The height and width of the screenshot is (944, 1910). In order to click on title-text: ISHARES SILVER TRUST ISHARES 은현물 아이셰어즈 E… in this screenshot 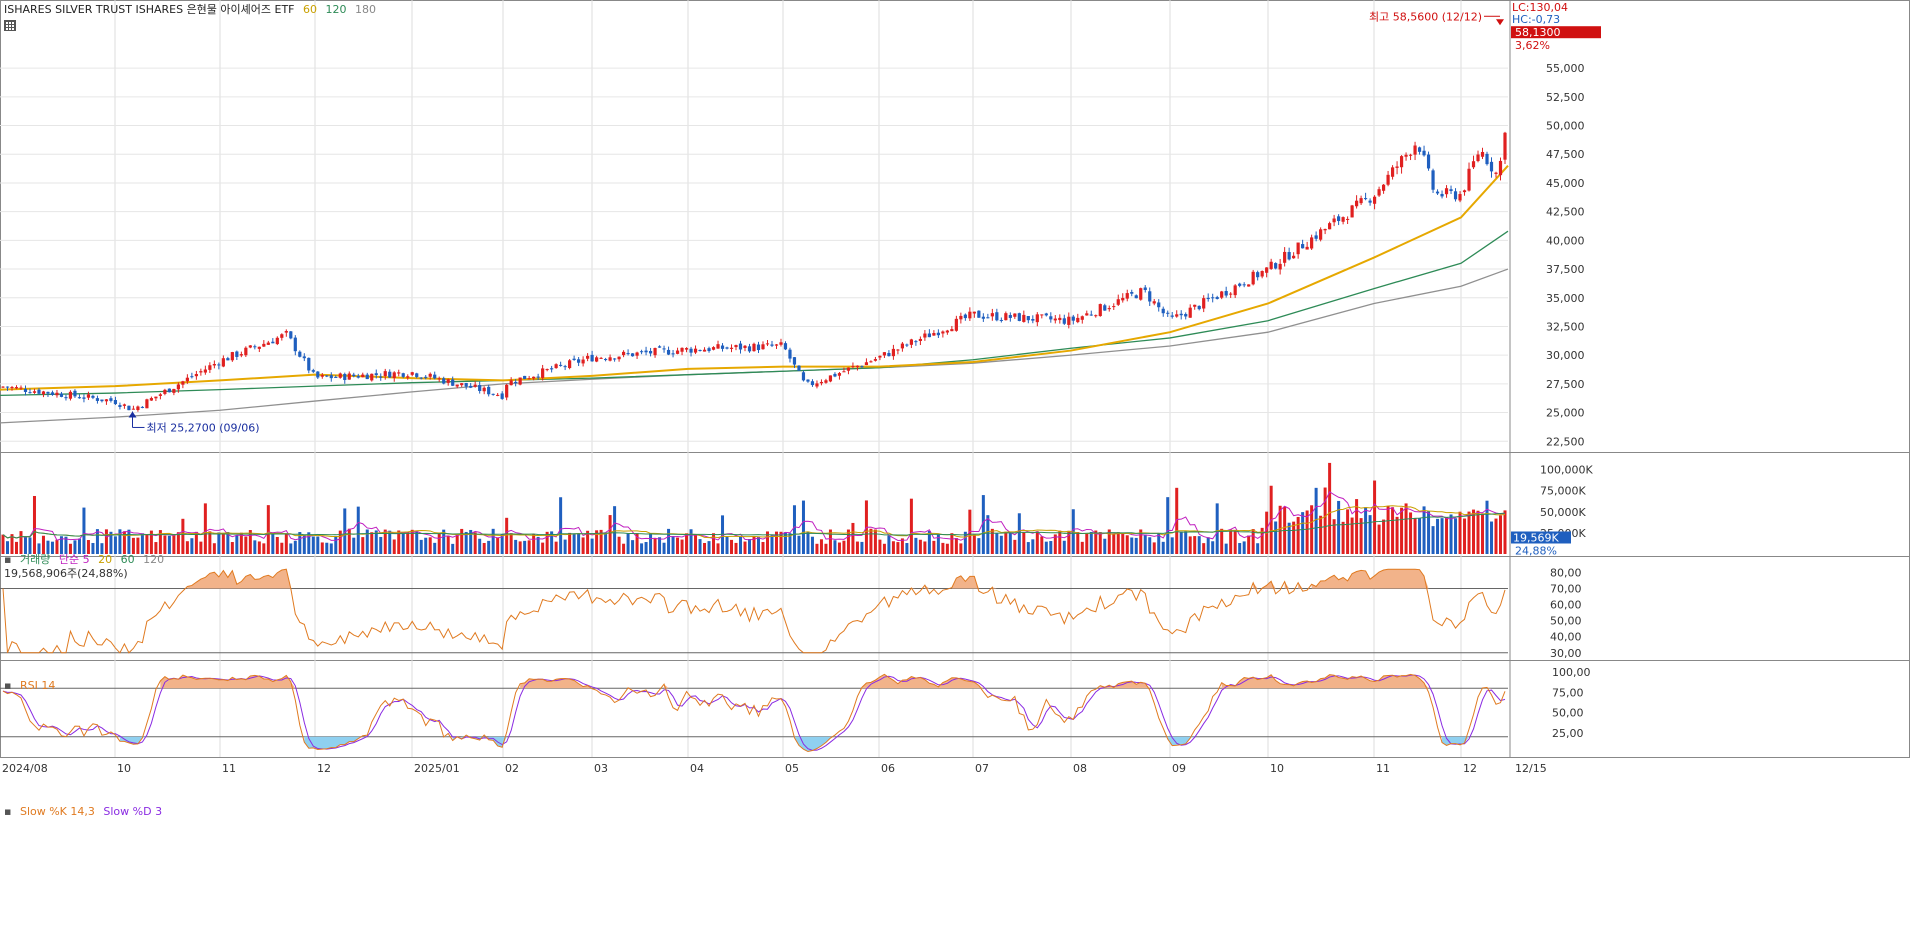, I will do `click(149, 9)`.